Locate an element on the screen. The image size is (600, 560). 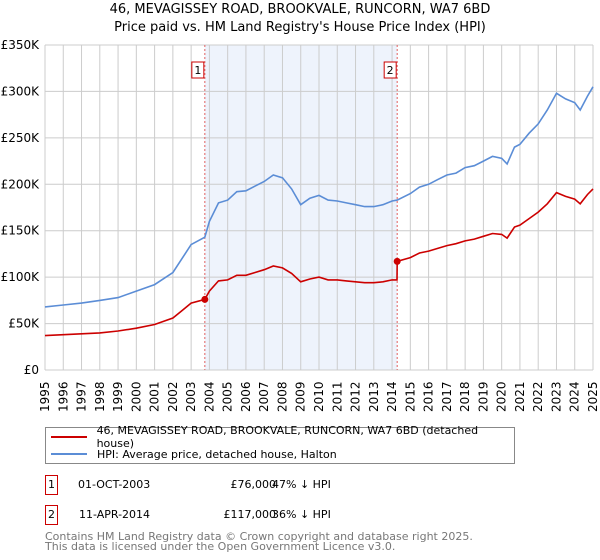
x-tick-label: 1997 is located at coordinates (82, 396).